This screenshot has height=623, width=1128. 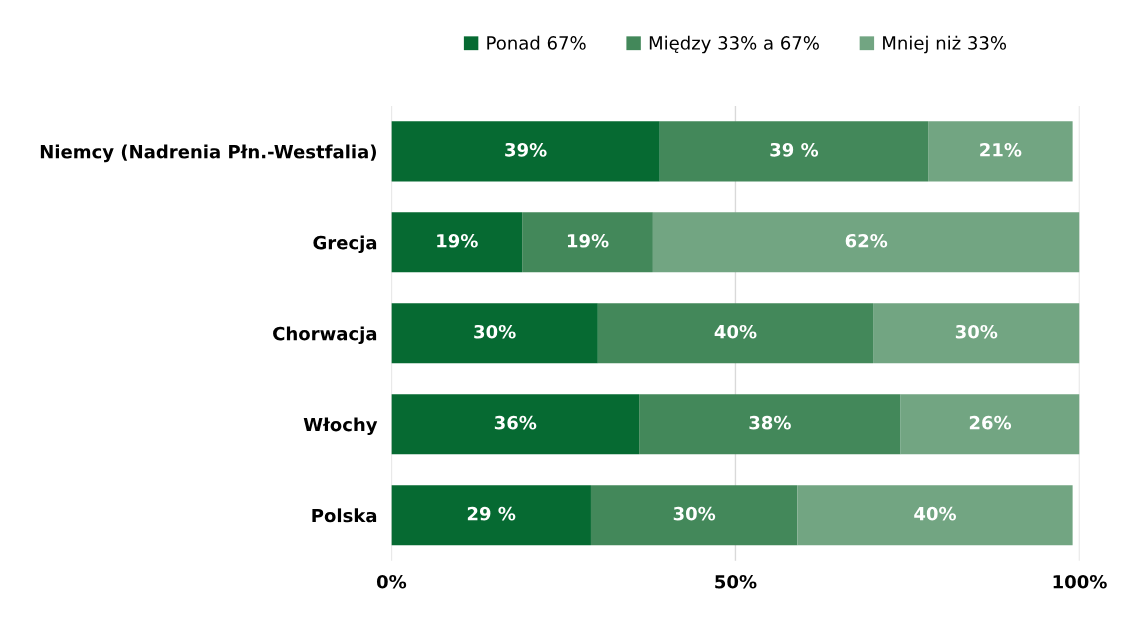 I want to click on data-label: 62%, so click(x=866, y=240).